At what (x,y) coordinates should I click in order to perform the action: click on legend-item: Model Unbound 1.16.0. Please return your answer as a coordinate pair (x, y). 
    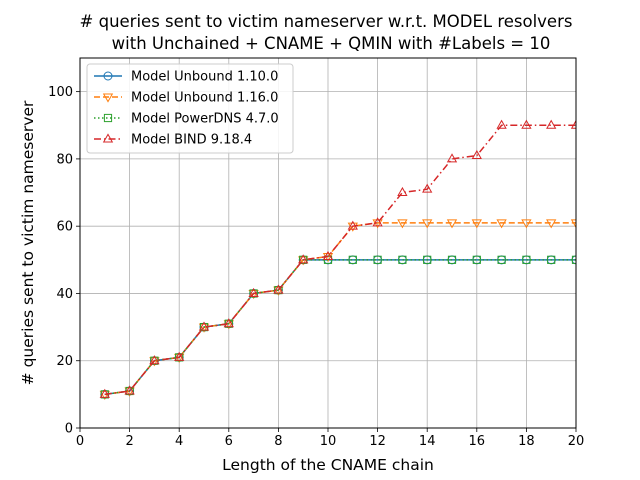
    Looking at the image, I should click on (186, 98).